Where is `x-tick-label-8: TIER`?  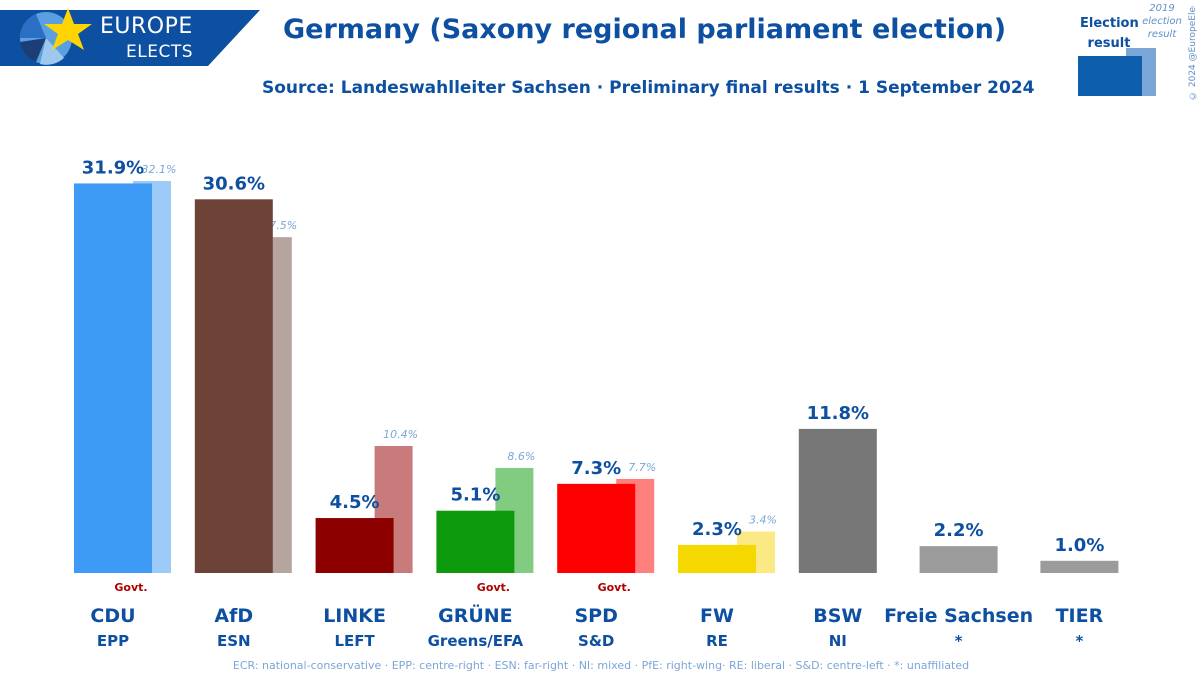 x-tick-label-8: TIER is located at coordinates (1080, 616).